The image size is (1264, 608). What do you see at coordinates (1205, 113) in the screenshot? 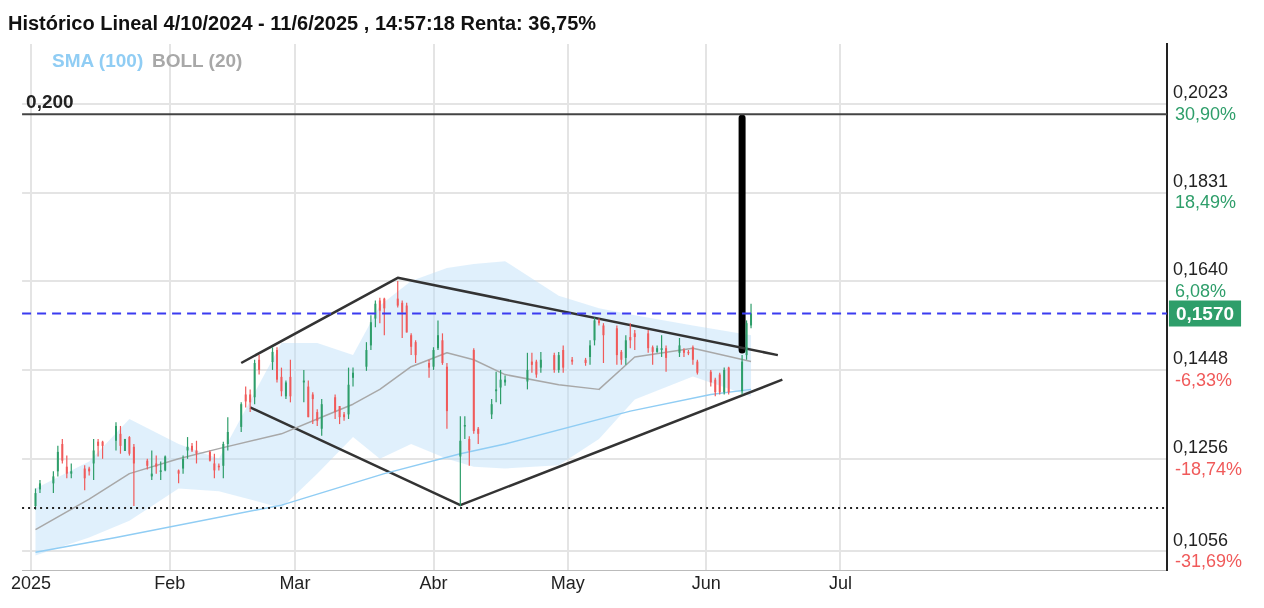
I see `y2-tick-label: 30,90%` at bounding box center [1205, 113].